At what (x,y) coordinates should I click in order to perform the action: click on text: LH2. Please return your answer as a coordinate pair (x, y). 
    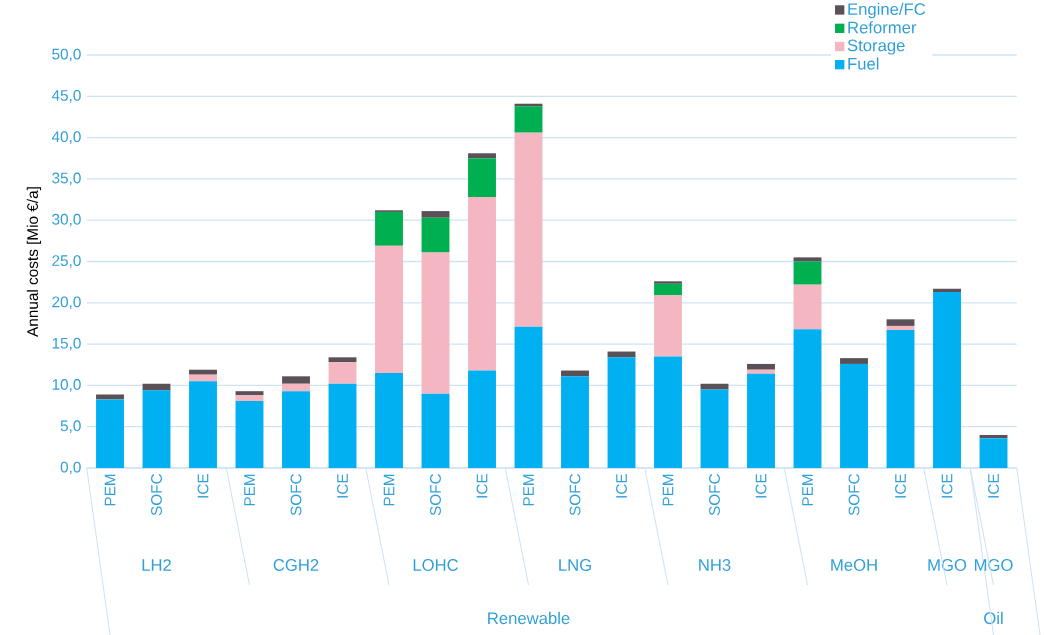
    Looking at the image, I should click on (156, 565).